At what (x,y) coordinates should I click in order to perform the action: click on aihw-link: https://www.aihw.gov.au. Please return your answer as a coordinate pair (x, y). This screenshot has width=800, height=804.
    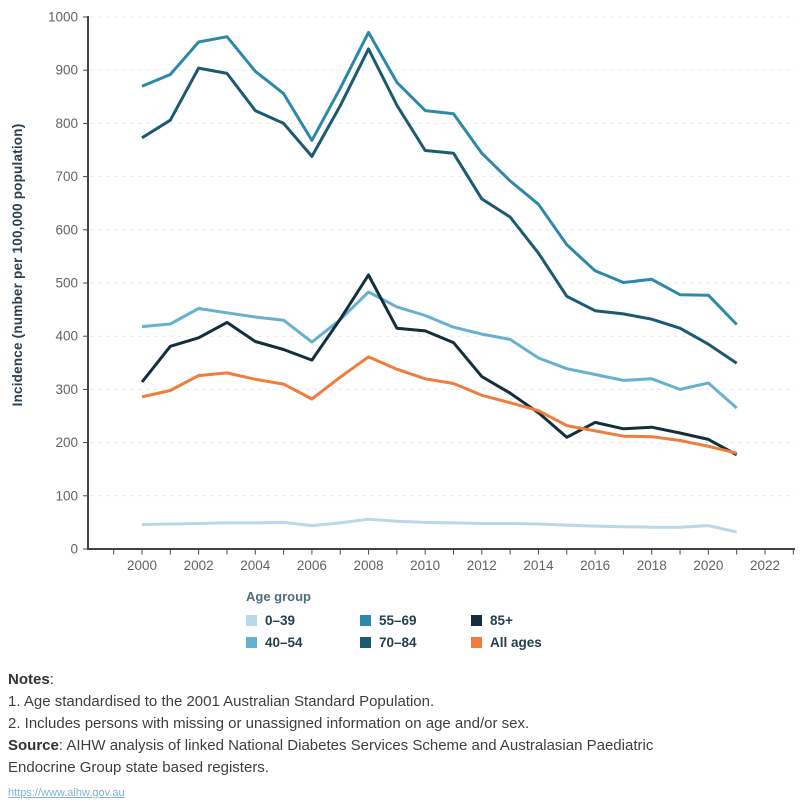
    Looking at the image, I should click on (66, 793).